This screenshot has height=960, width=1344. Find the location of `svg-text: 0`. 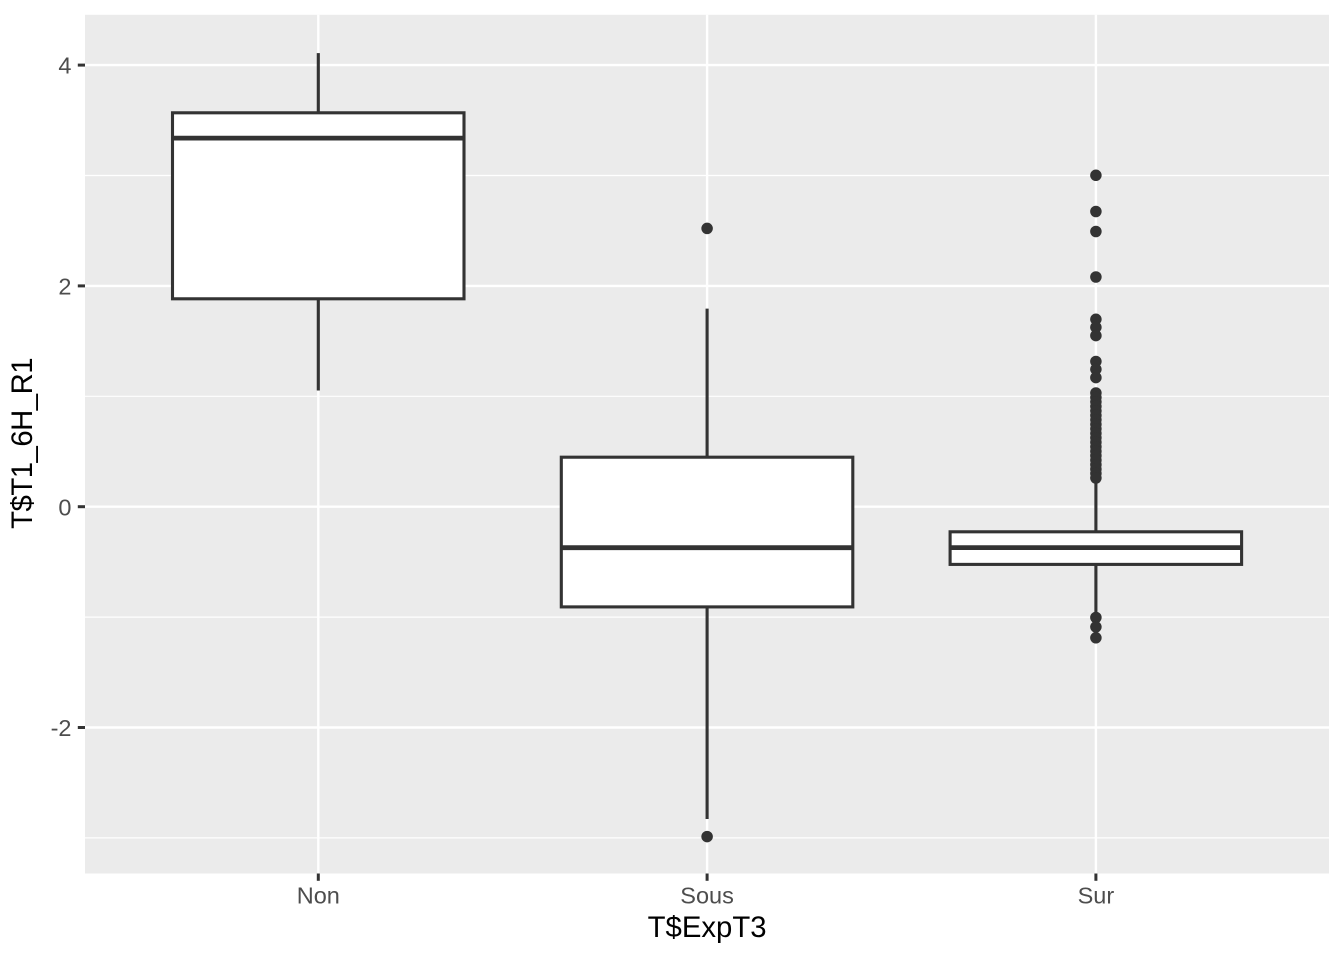

svg-text: 0 is located at coordinates (64, 507).